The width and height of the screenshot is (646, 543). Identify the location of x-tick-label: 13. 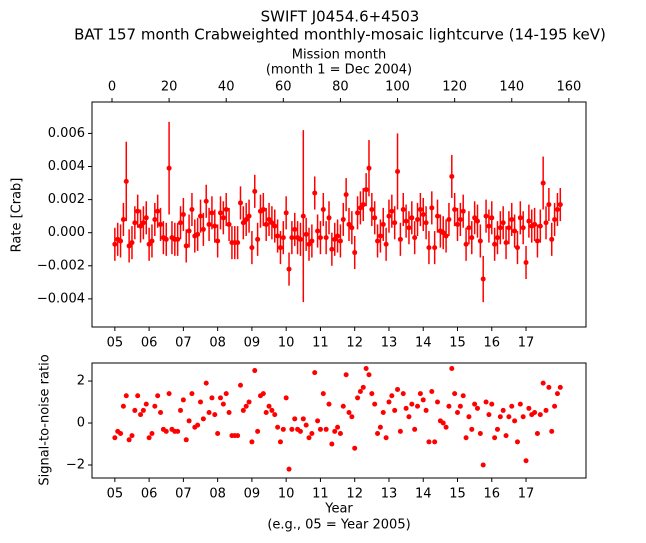
(389, 494).